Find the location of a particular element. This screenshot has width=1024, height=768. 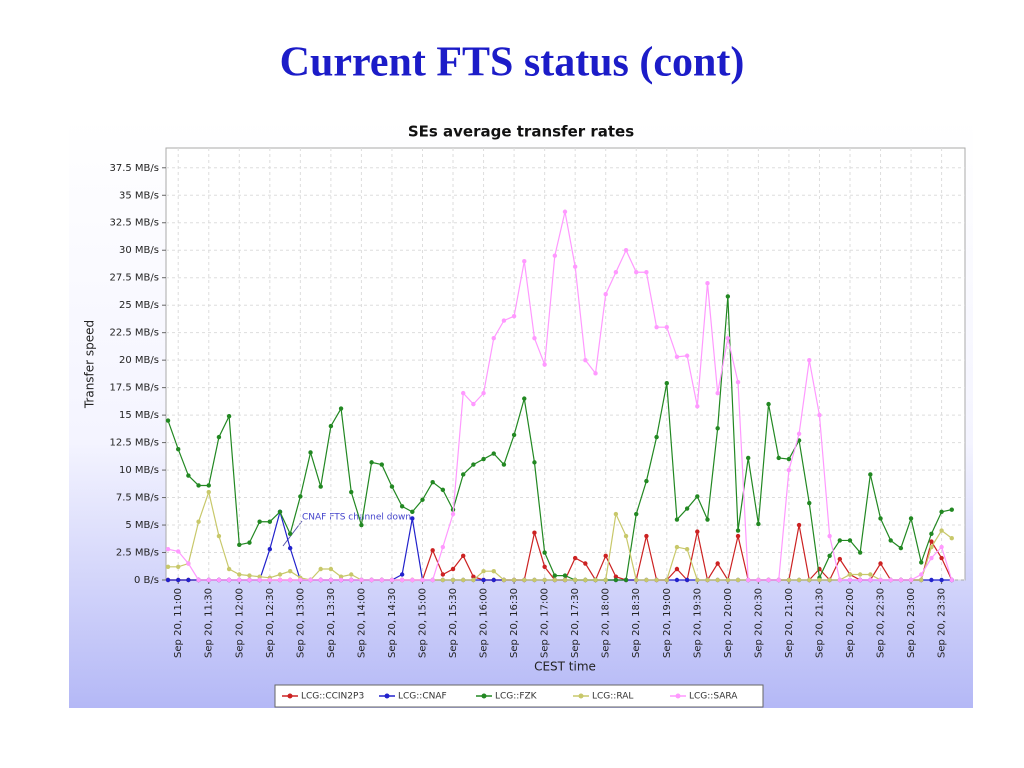

x-tick-label: Sep 20, 12:00 is located at coordinates (239, 623).